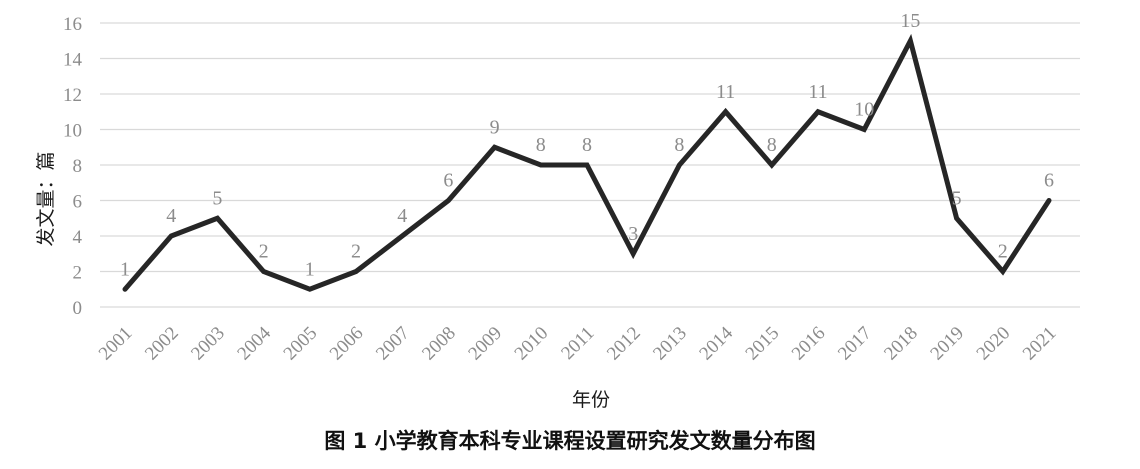 The width and height of the screenshot is (1140, 469). I want to click on x-tick-label: 2019, so click(947, 344).